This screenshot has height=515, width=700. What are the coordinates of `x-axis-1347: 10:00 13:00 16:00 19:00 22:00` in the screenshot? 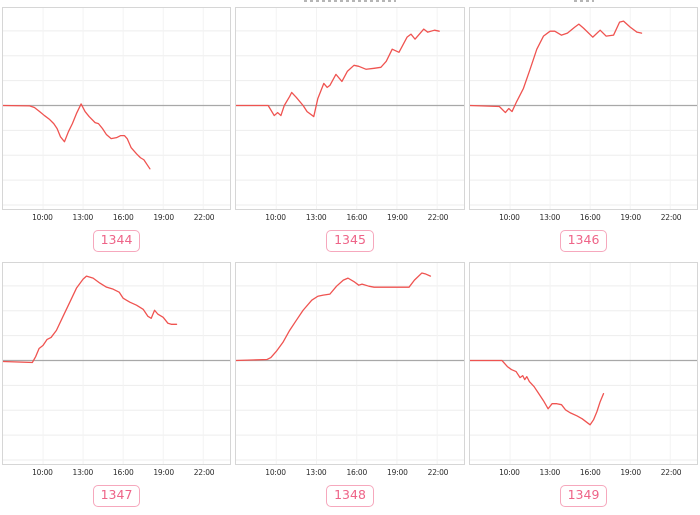 It's located at (116, 474).